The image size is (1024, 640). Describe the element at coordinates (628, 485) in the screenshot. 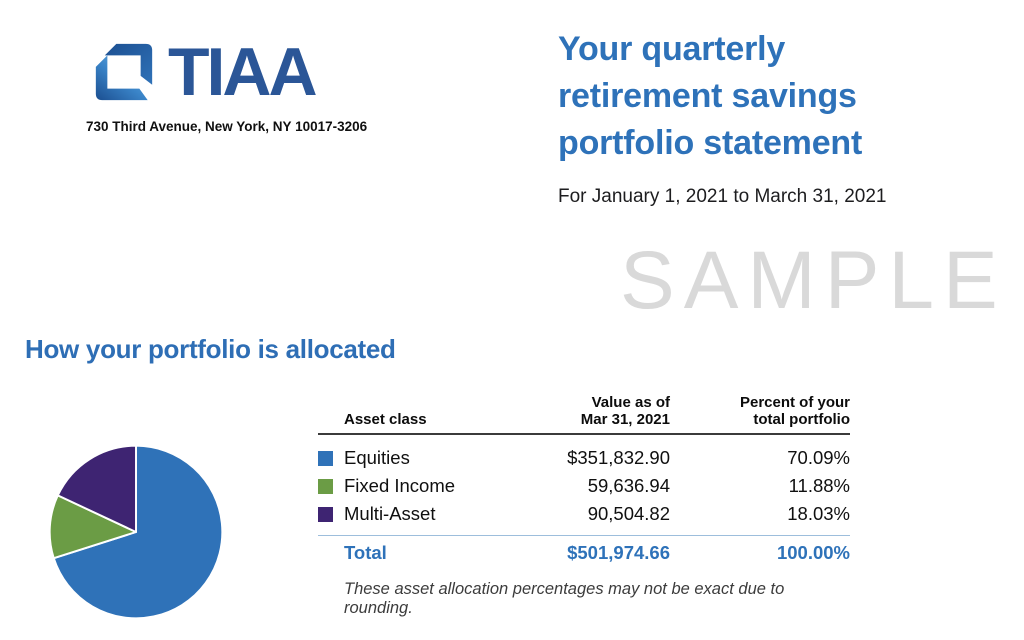

I see `asset-value: 59,636.94` at that location.